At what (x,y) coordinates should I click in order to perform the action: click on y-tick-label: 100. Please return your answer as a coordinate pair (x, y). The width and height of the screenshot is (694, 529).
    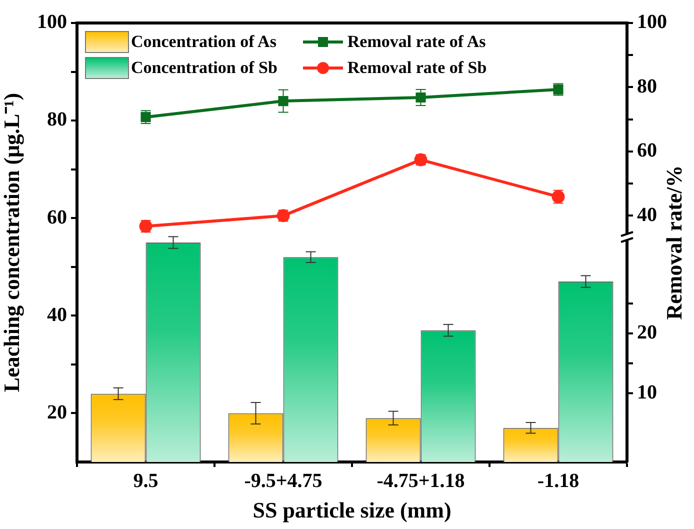
    Looking at the image, I should click on (52, 22).